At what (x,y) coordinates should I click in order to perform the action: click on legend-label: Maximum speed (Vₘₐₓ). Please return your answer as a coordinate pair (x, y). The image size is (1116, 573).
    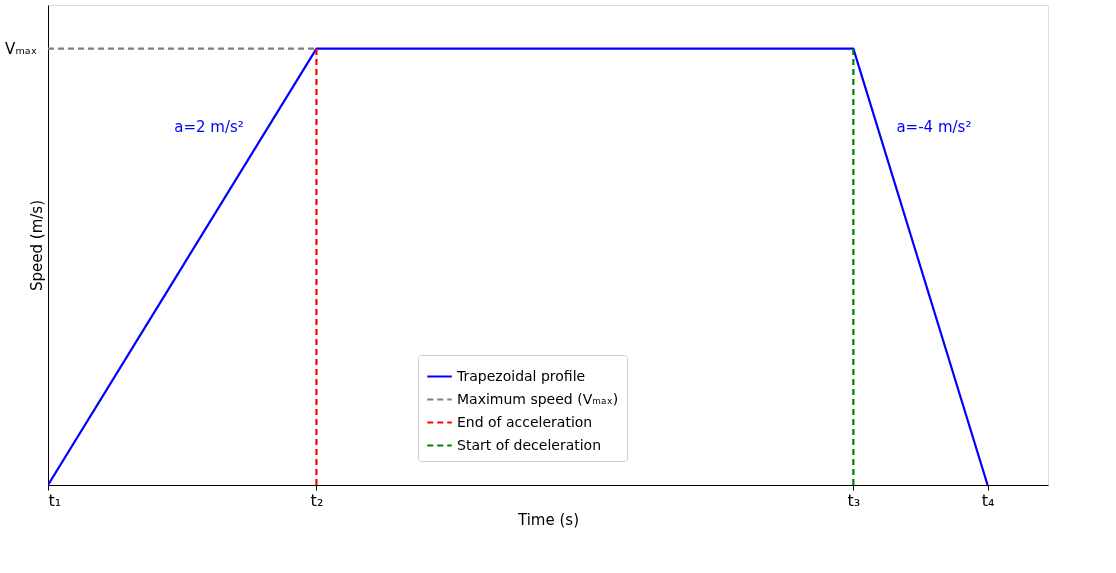
    Looking at the image, I should click on (538, 398).